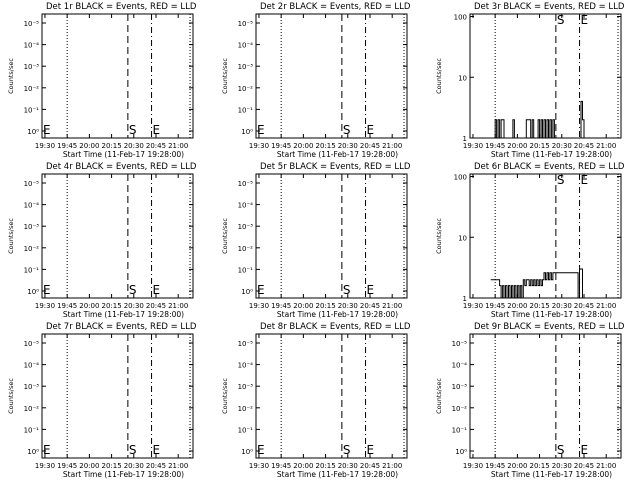 Image resolution: width=640 pixels, height=480 pixels. I want to click on panel-title: Det 2r BLACK = Events, RED = LLD, so click(335, 7).